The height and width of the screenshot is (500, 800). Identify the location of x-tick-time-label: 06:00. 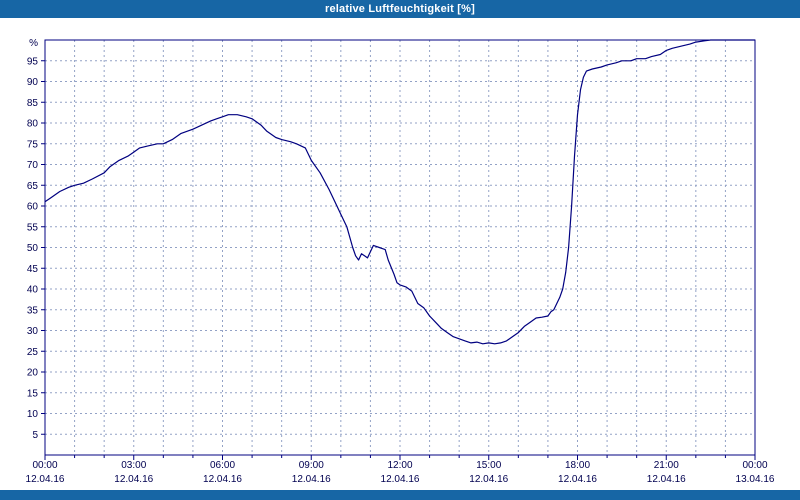
(222, 465).